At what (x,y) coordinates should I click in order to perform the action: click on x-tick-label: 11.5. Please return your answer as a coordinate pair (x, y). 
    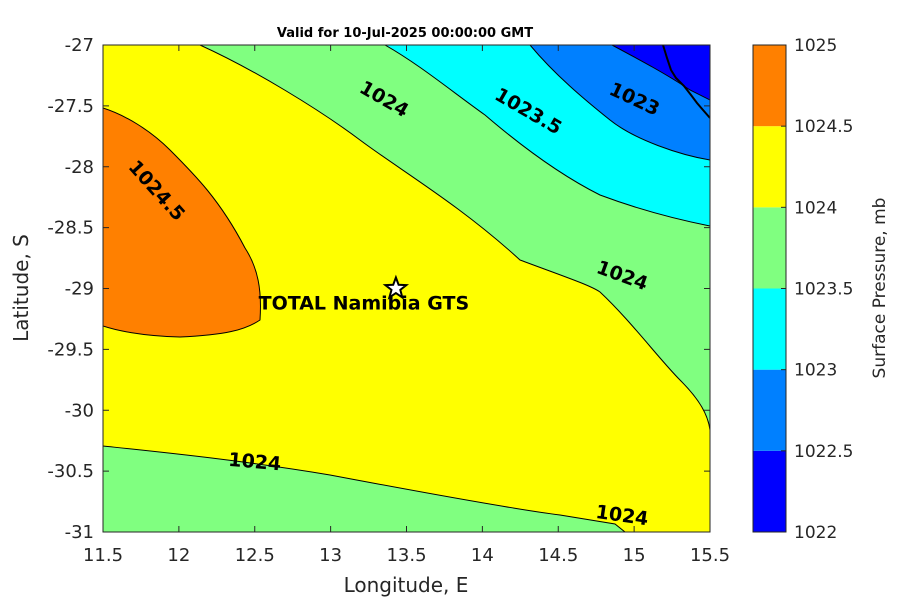
    Looking at the image, I should click on (103, 555).